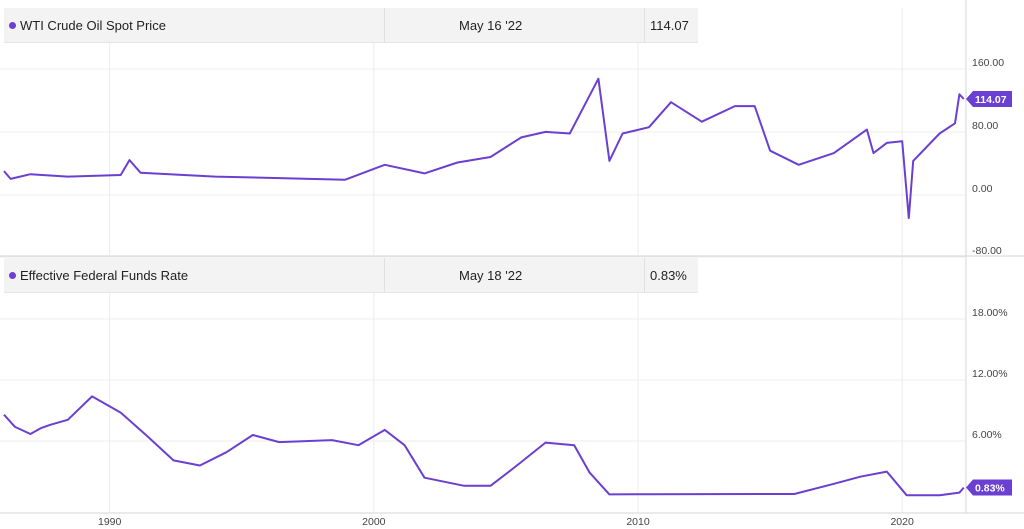 The height and width of the screenshot is (529, 1024). I want to click on y-tick-label: 0.00, so click(982, 189).